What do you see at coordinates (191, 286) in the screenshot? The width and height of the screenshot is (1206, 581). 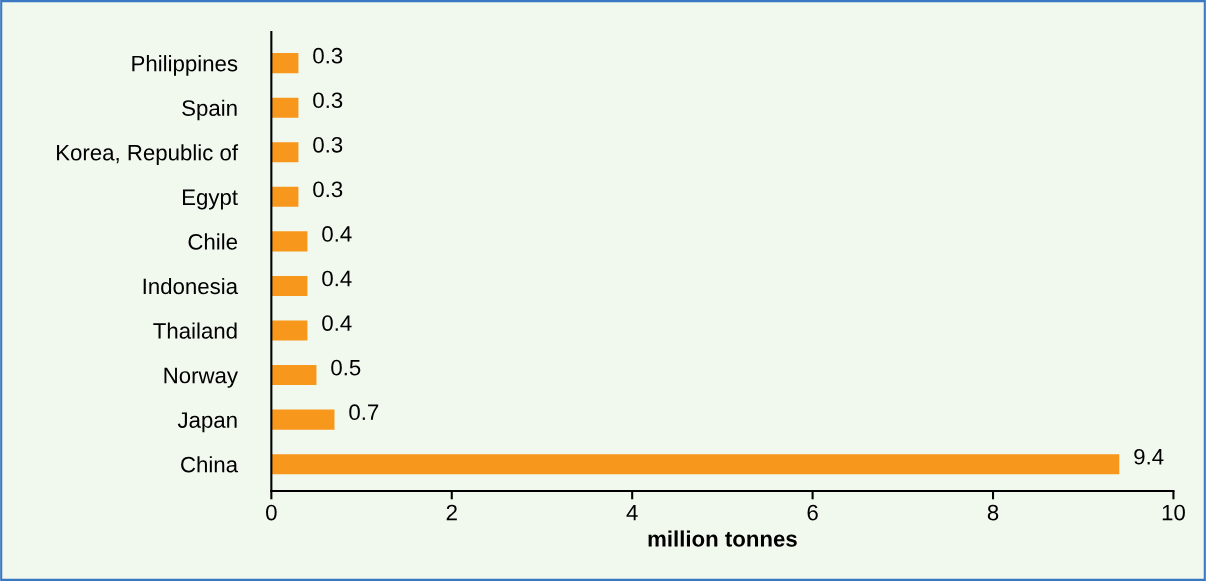 I see `y-tick-label: Indonesia` at bounding box center [191, 286].